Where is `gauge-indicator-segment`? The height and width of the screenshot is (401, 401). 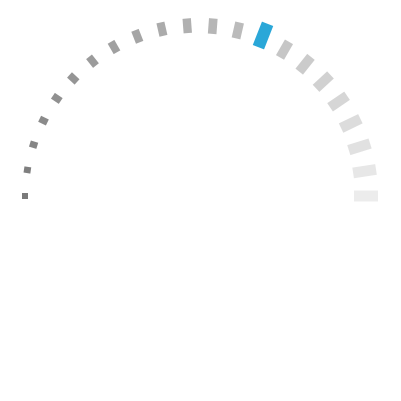 gauge-indicator-segment is located at coordinates (263, 35).